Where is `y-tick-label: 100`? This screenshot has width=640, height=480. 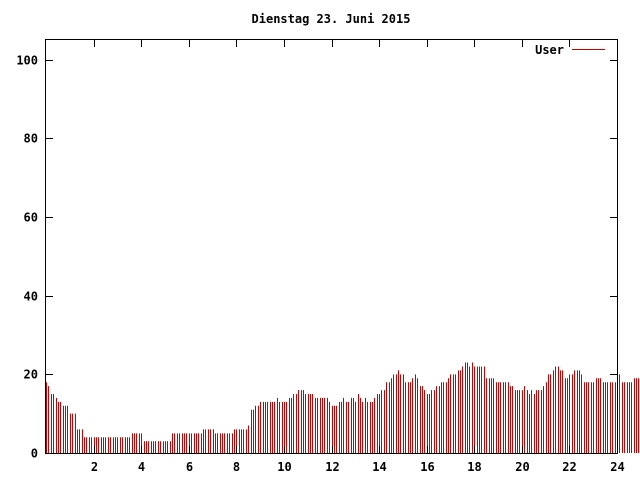
y-tick-label: 100 is located at coordinates (27, 61).